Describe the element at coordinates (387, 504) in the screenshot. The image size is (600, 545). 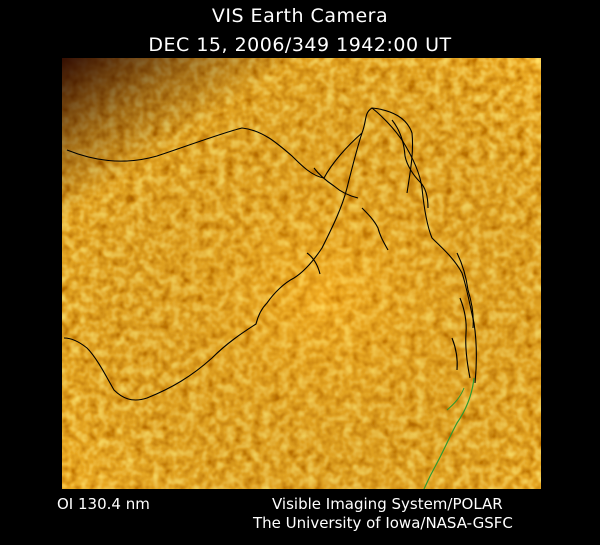
I see `instrument-credit: Visible Imaging System/POLAR` at that location.